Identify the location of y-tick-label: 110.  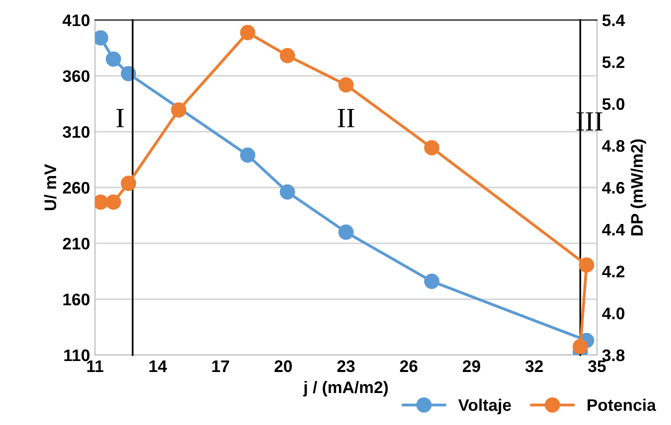
(77, 355).